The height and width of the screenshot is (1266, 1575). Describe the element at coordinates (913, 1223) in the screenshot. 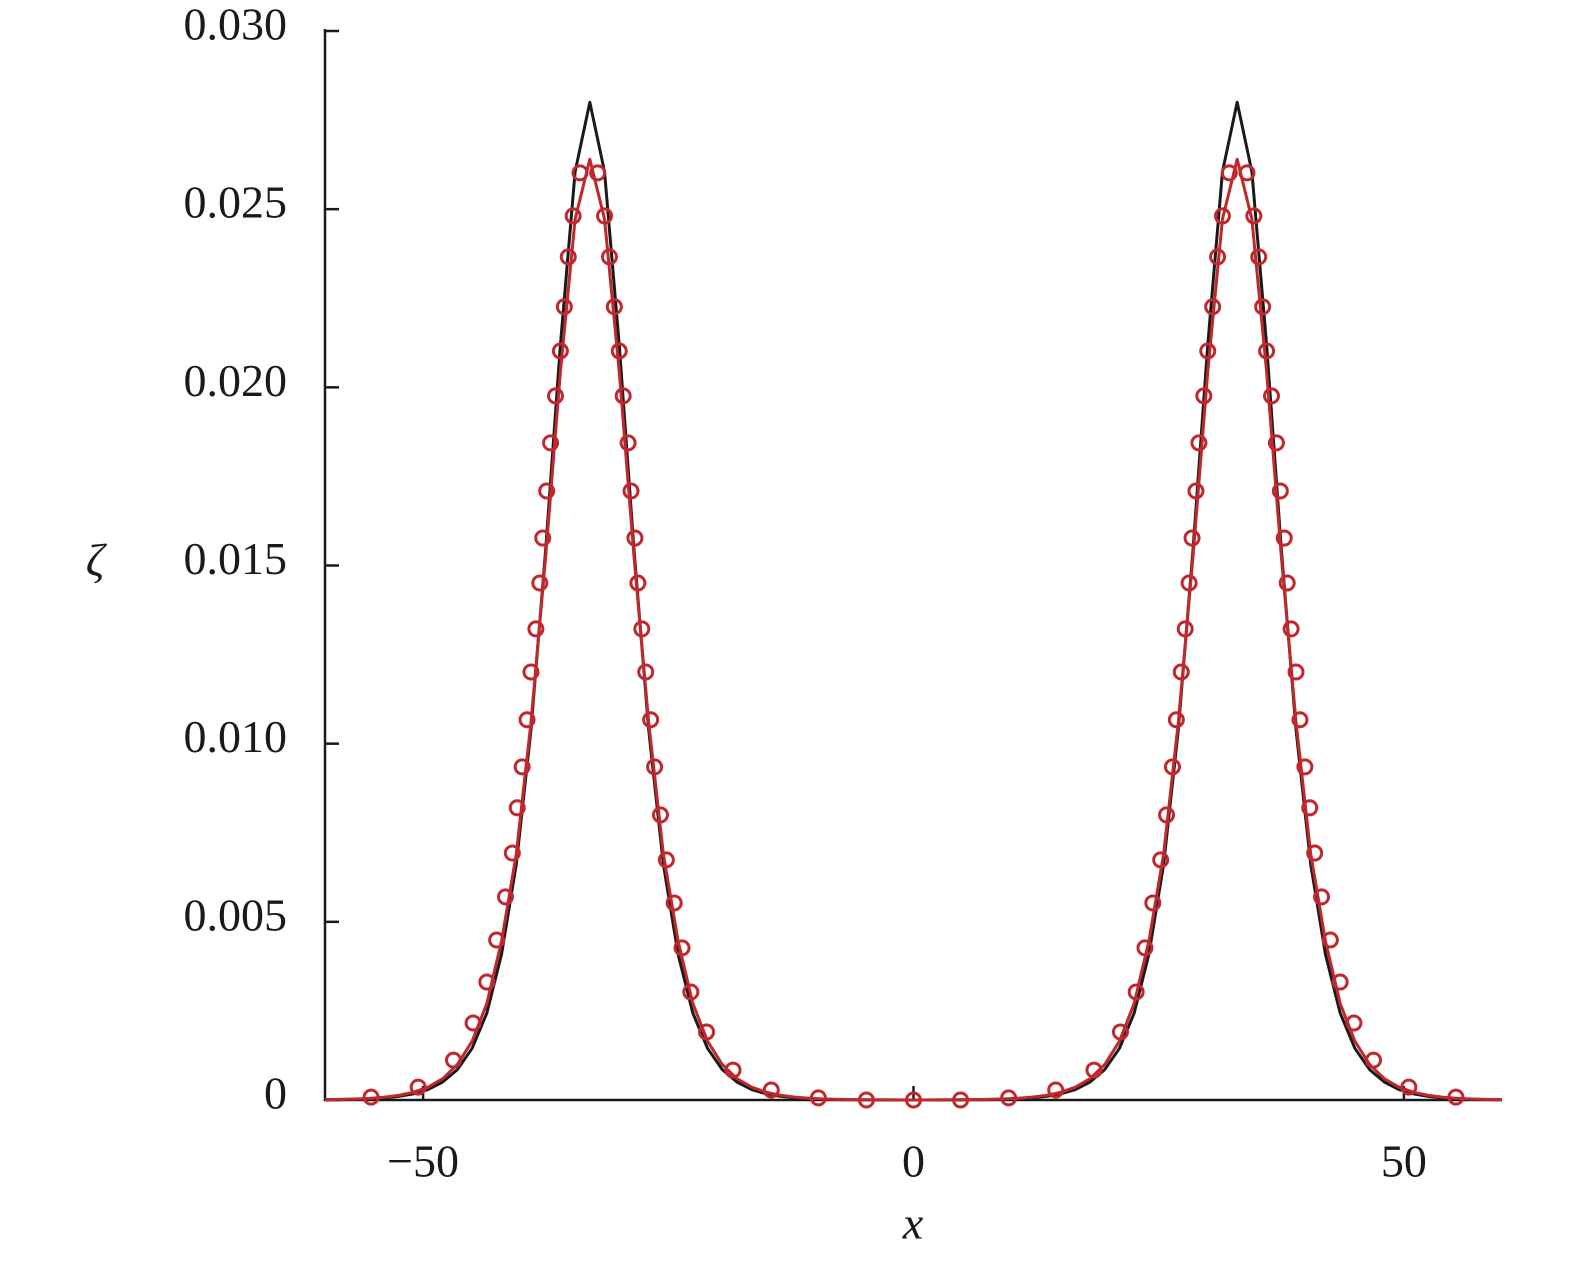

I see `x-axis-label: x` at that location.